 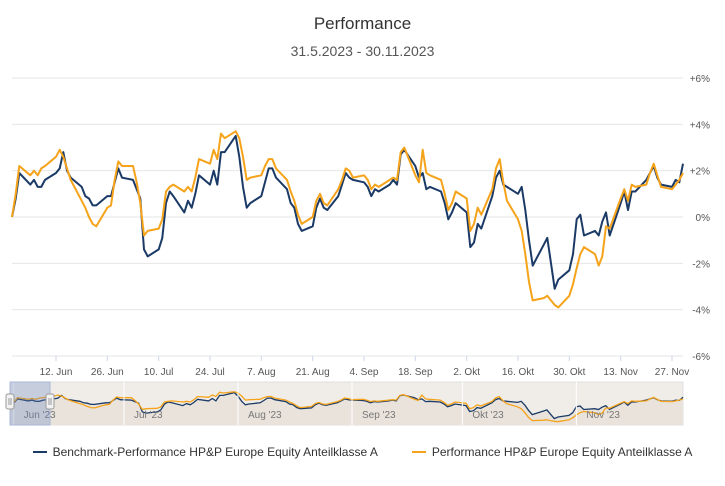 What do you see at coordinates (379, 415) in the screenshot?
I see `navigator-tick-label: Sep '23` at bounding box center [379, 415].